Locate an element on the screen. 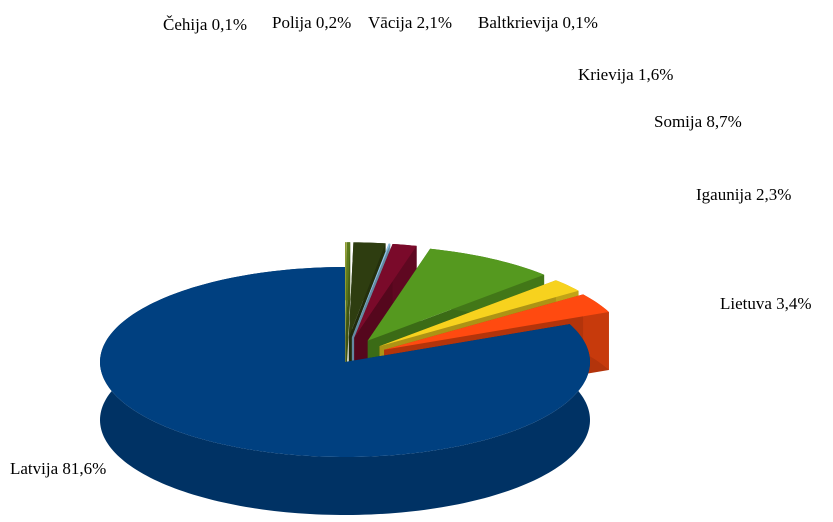 The image size is (833, 522). slice-label: Baltkrievija 0,1% is located at coordinates (538, 22).